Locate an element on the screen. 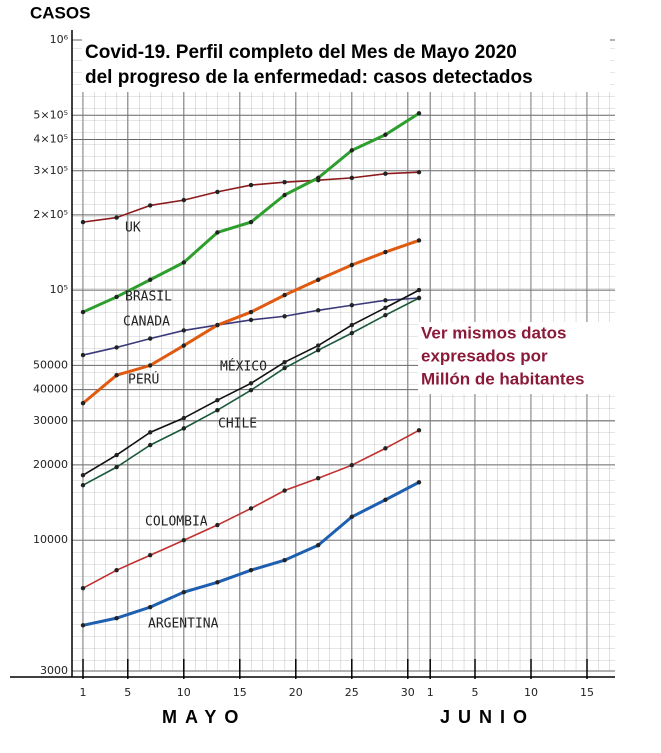 Image resolution: width=661 pixels, height=753 pixels. y-tick-label: 2×10⁵ is located at coordinates (50, 214).